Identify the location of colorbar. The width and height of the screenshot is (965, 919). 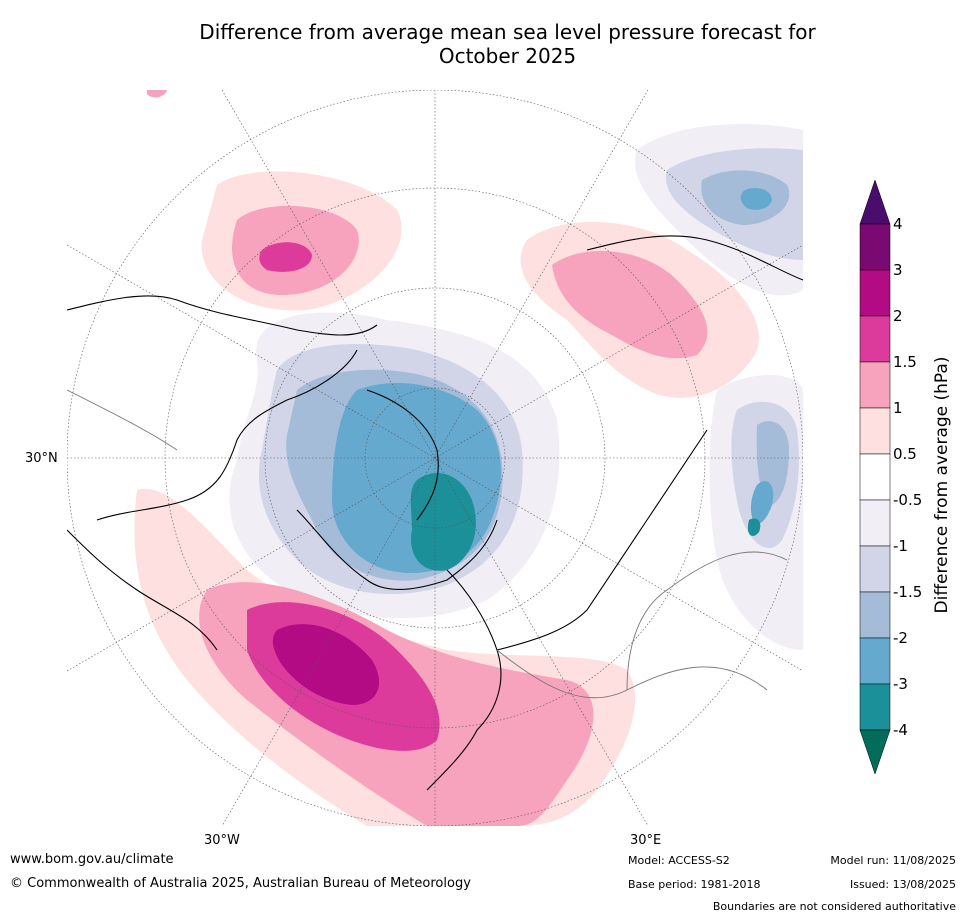
(875, 477).